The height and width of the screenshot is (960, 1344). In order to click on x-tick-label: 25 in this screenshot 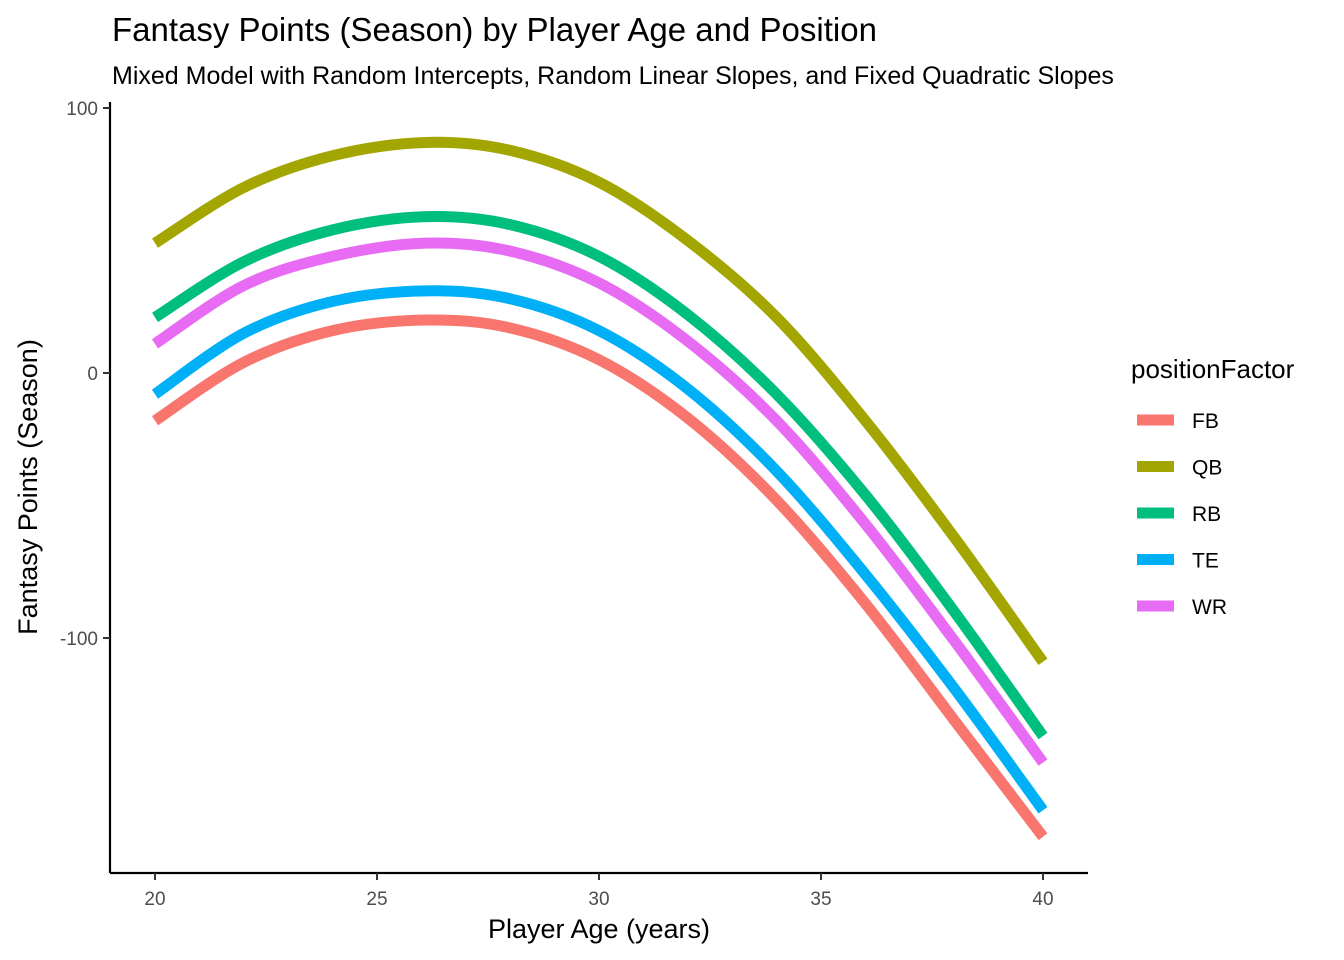, I will do `click(376, 899)`.